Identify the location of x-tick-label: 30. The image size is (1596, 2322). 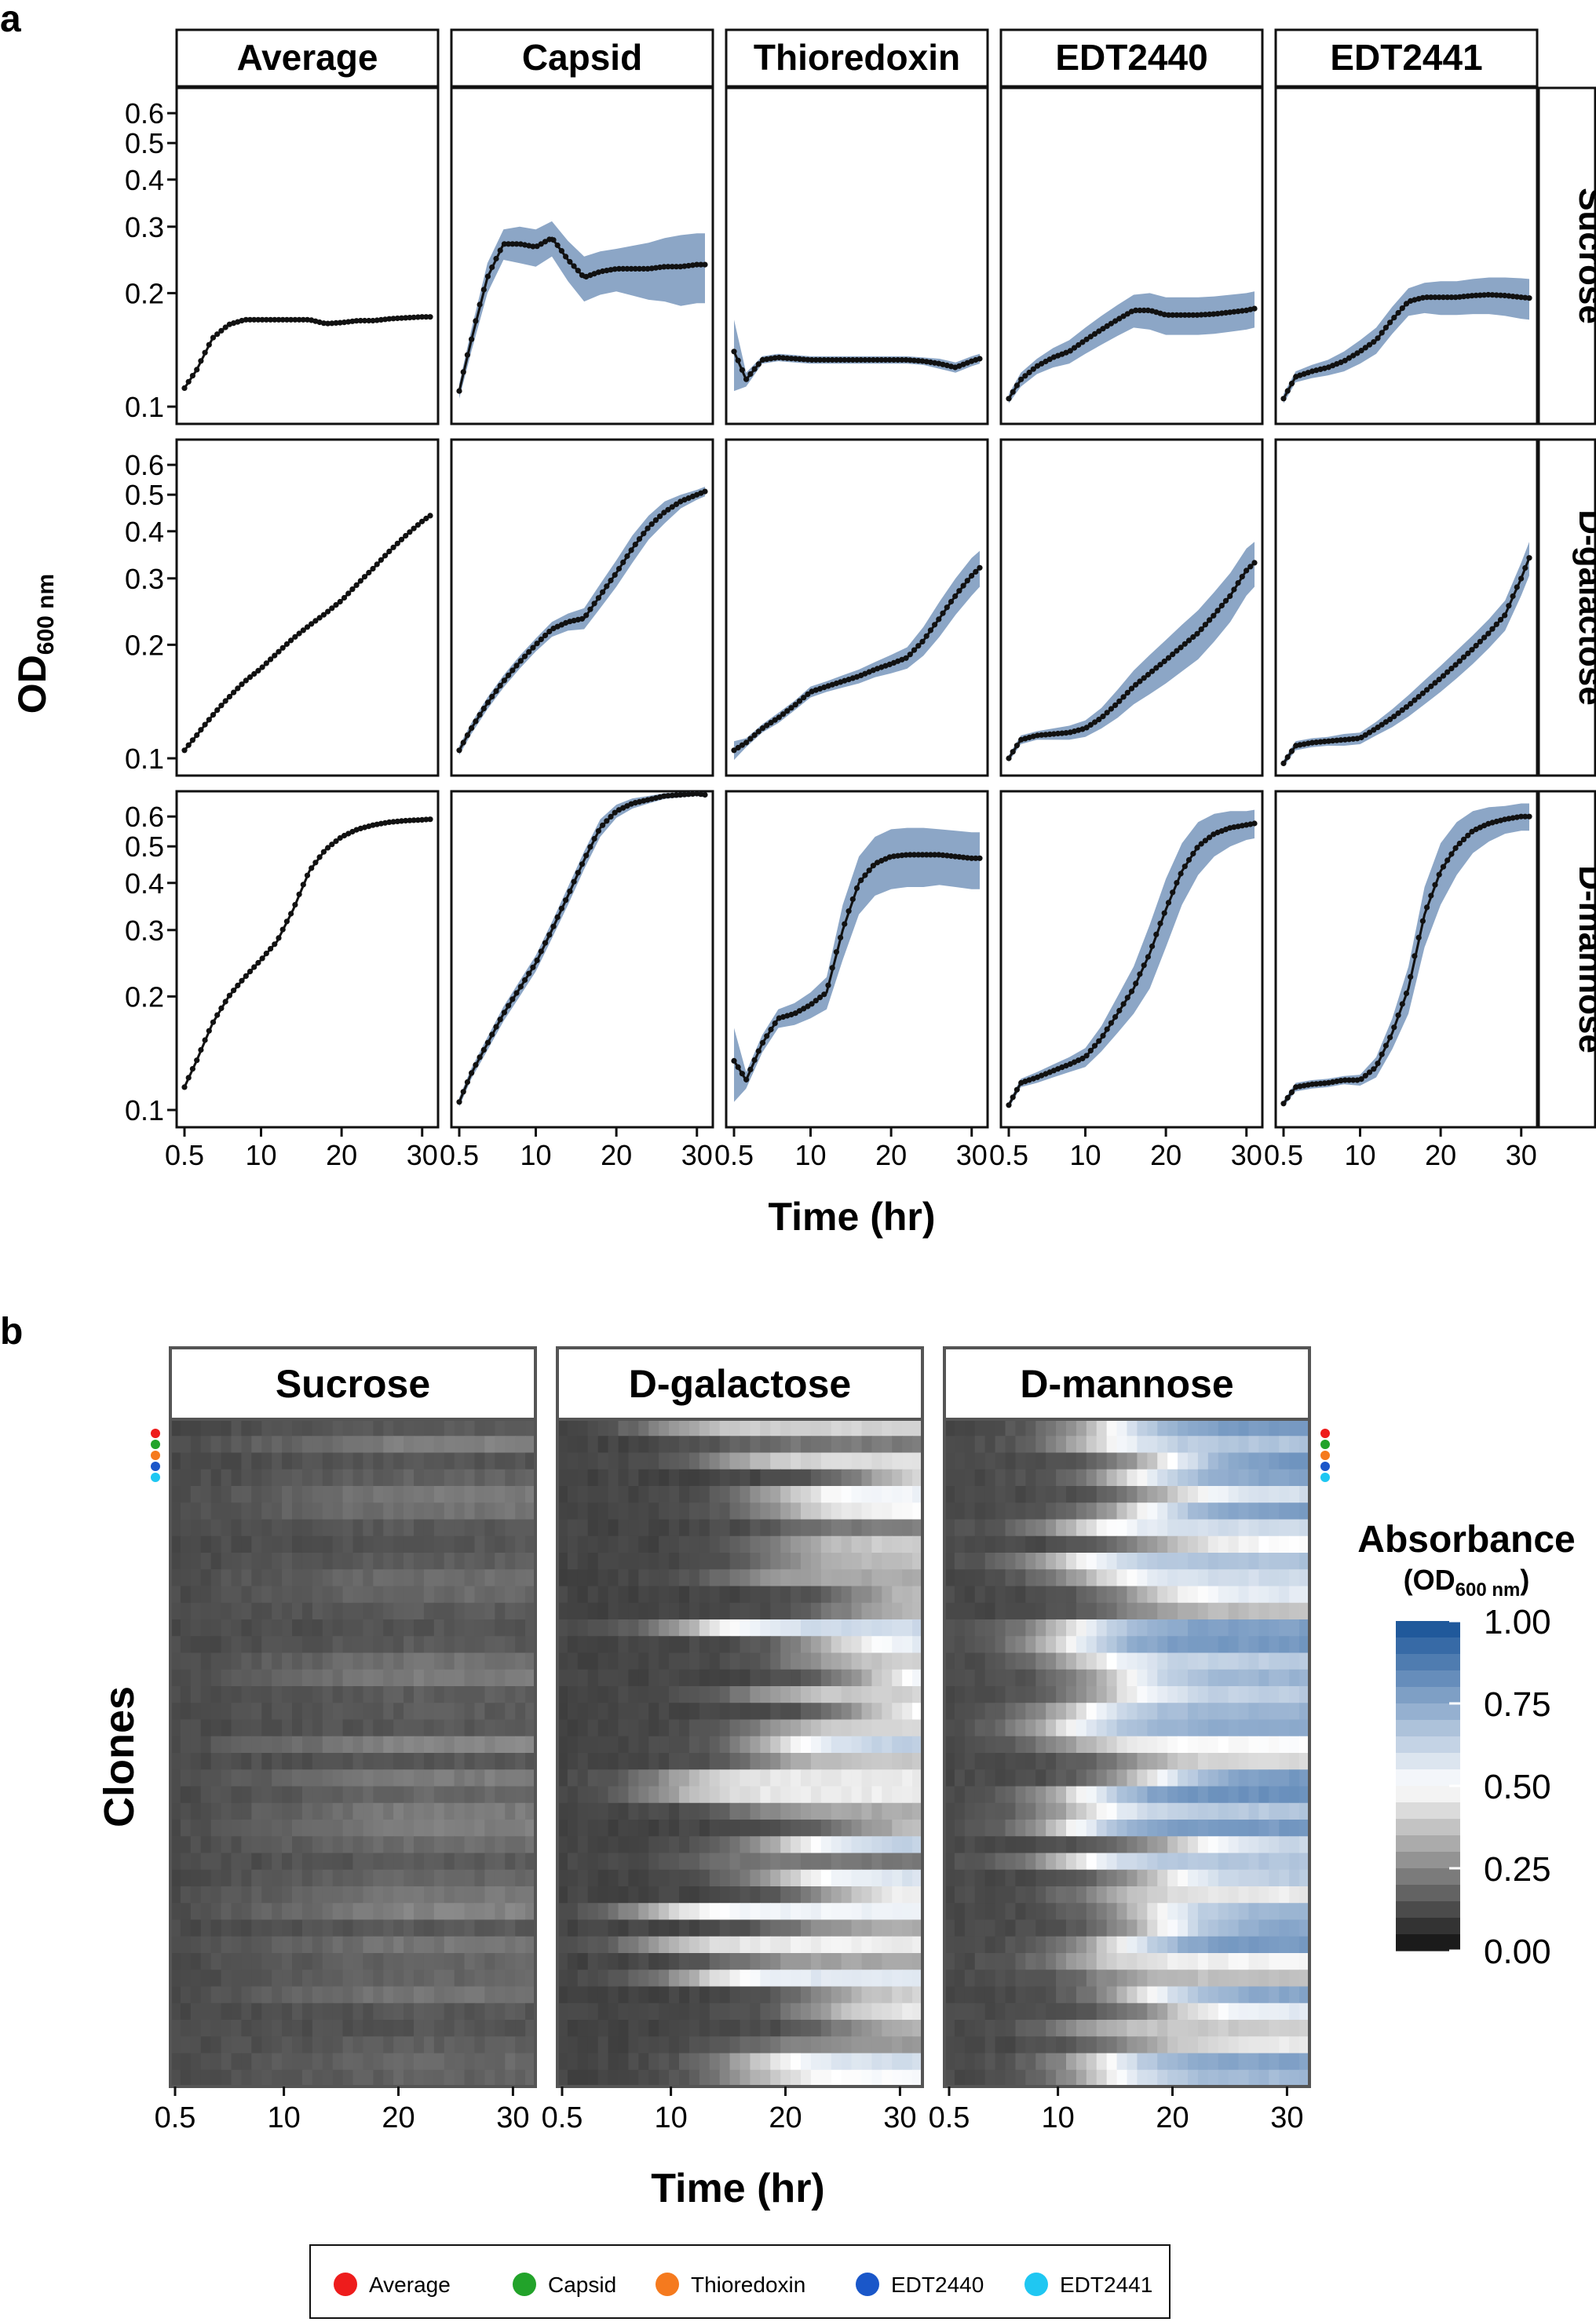
(972, 1155).